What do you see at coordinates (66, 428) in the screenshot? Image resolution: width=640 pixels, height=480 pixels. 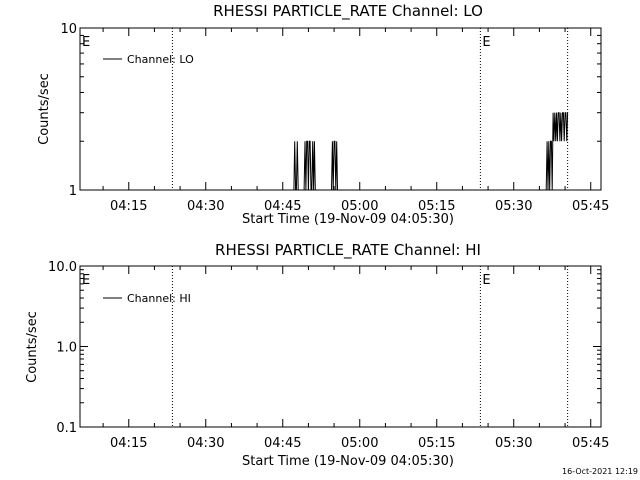 I see `y-tick-label: 0.1` at bounding box center [66, 428].